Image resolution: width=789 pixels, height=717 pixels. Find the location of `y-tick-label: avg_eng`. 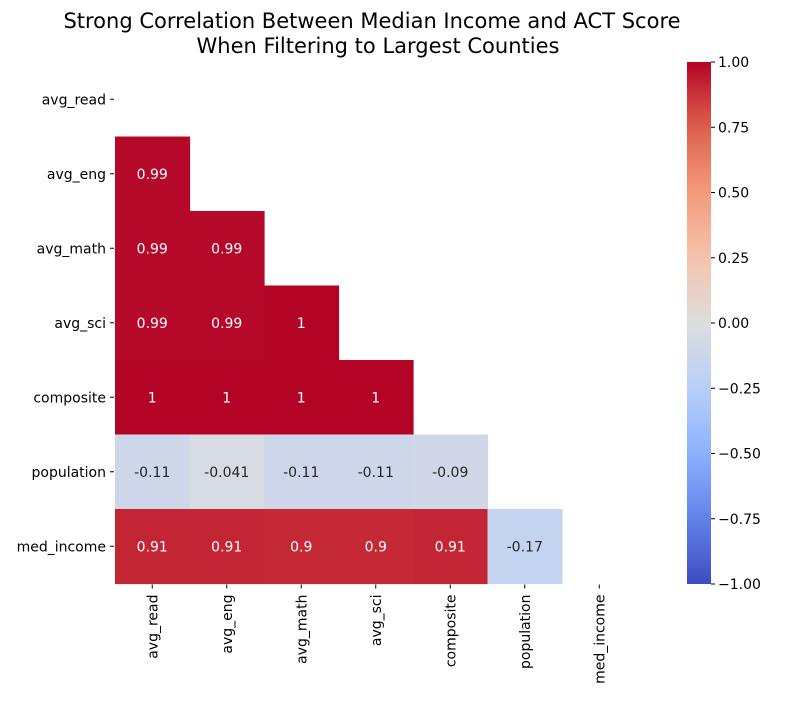

y-tick-label: avg_eng is located at coordinates (76, 175).